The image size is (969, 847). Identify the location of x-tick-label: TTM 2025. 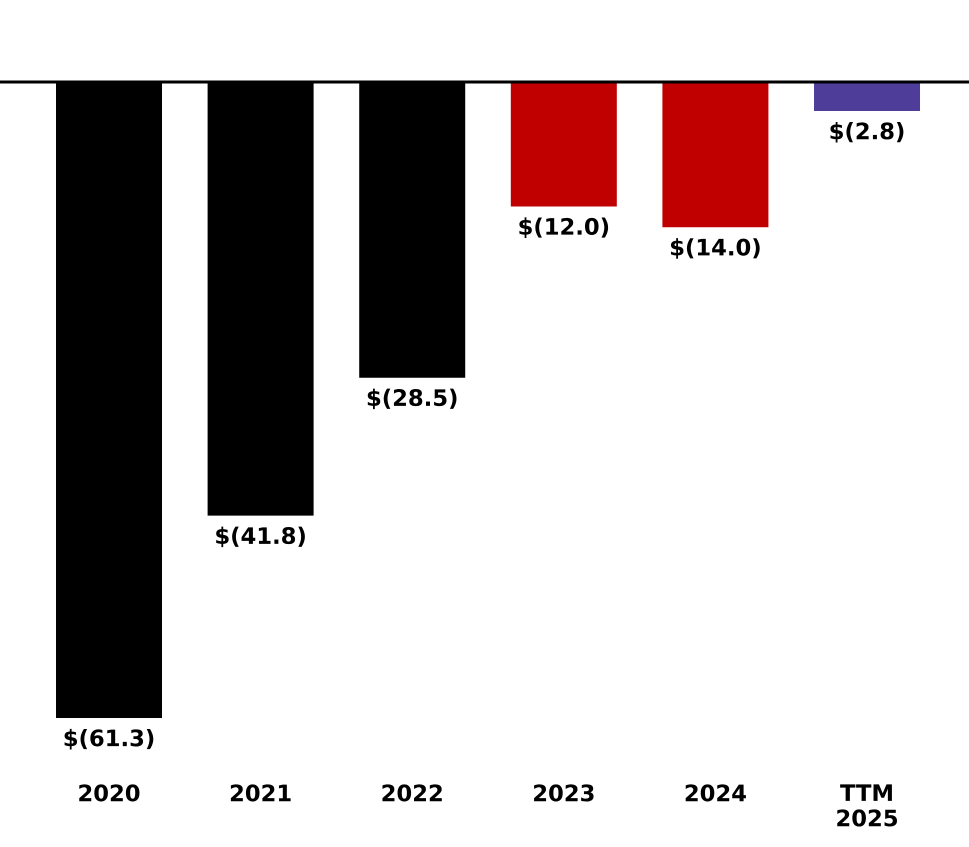
(867, 805).